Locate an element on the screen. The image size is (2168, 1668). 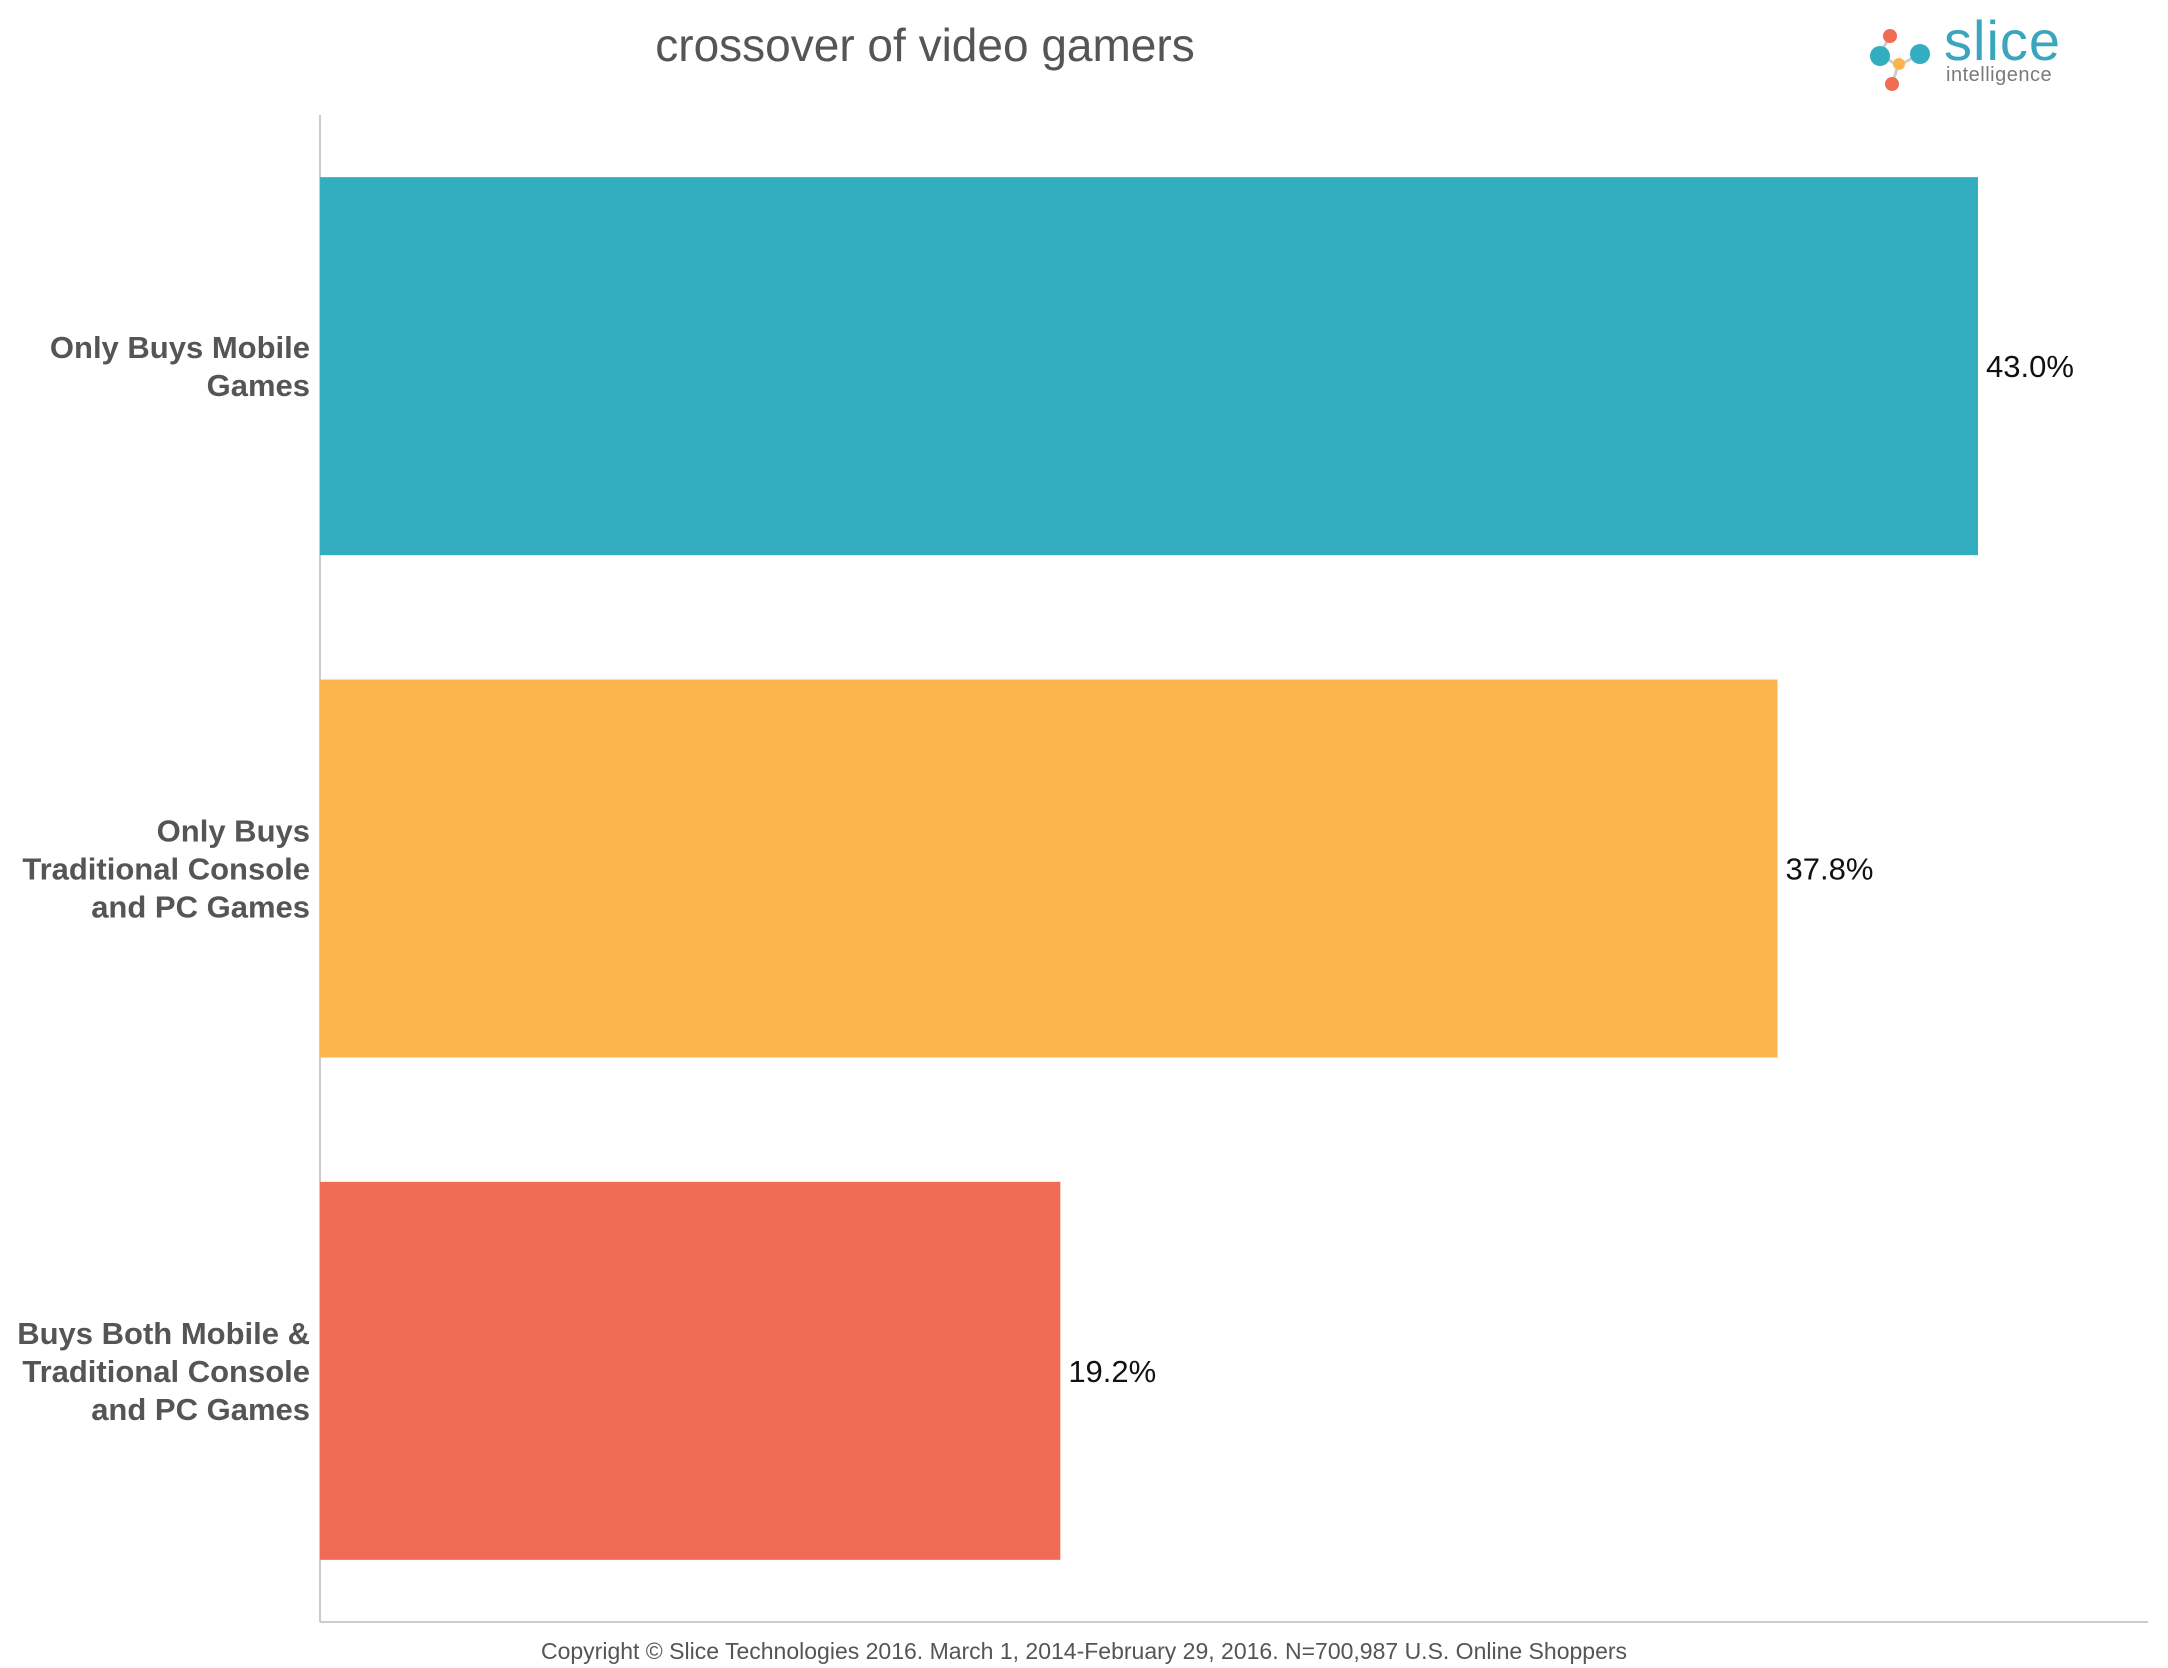
slice-intelligence-logo: slice intelligence is located at coordinates (1988, 51).